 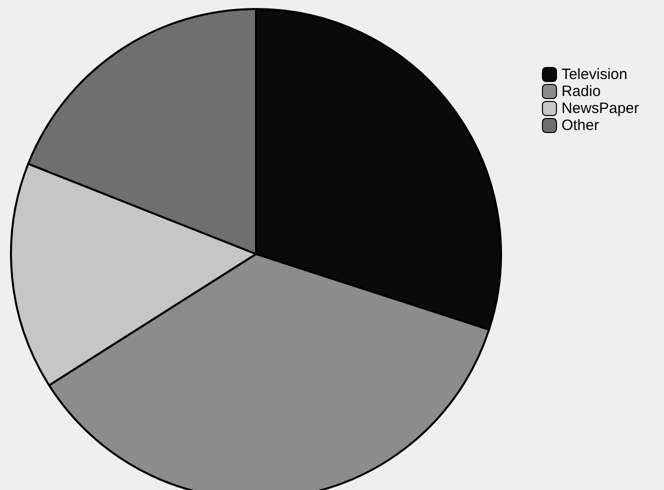 What do you see at coordinates (594, 74) in the screenshot?
I see `legend-label: Television` at bounding box center [594, 74].